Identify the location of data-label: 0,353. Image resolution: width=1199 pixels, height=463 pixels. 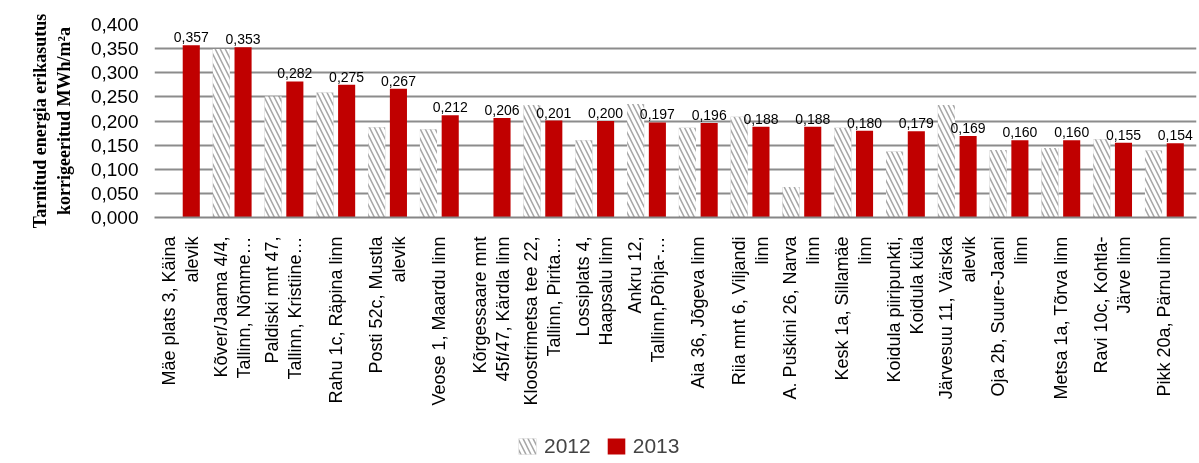
(243, 39).